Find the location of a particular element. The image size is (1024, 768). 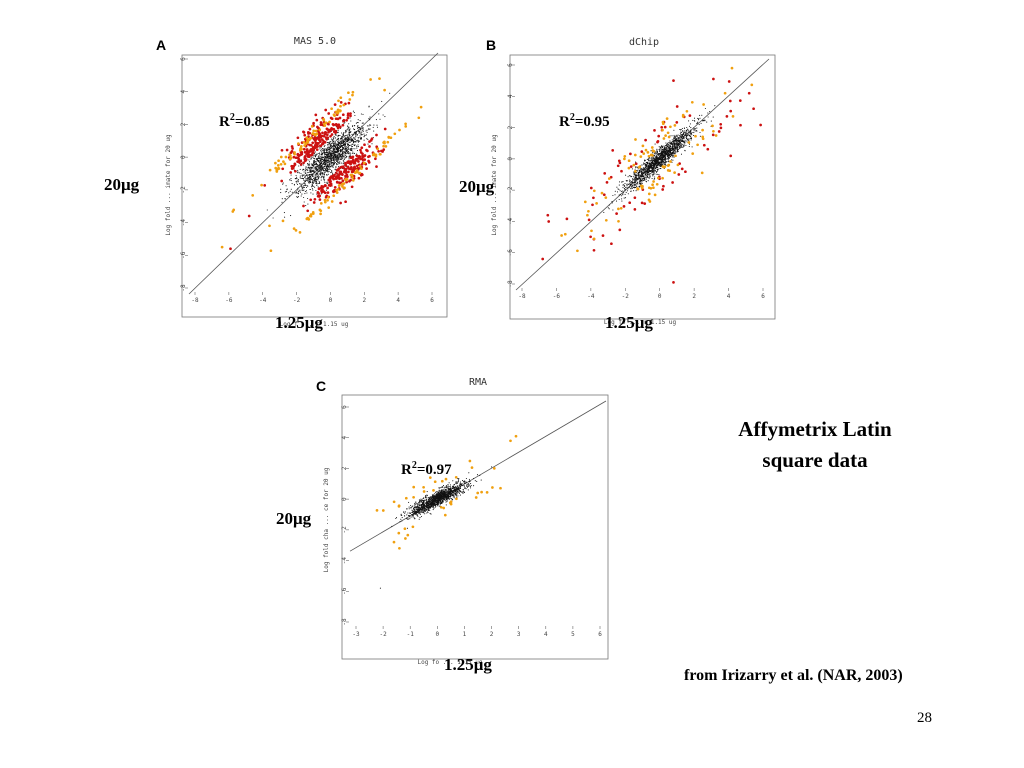

y-tick-label: 2 is located at coordinates (183, 124).